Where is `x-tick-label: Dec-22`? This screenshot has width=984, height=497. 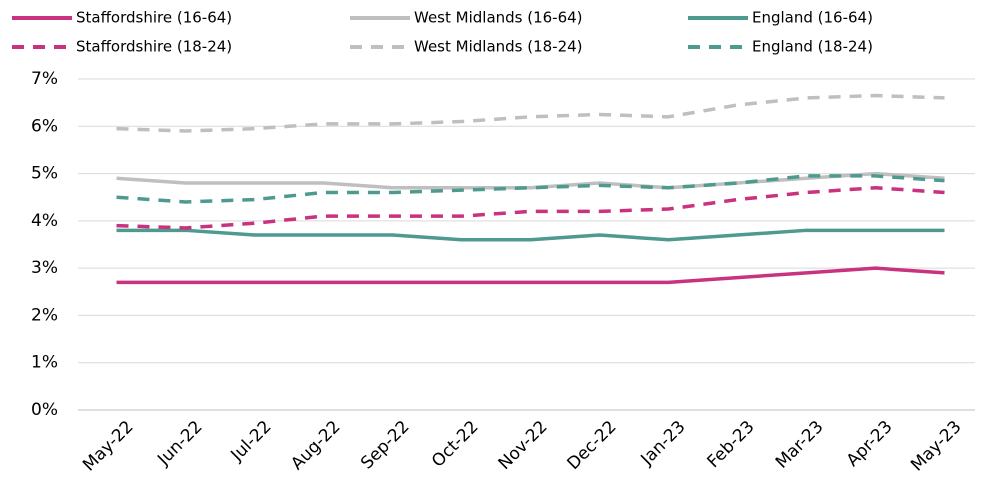
x-tick-label: Dec-22 is located at coordinates (592, 445).